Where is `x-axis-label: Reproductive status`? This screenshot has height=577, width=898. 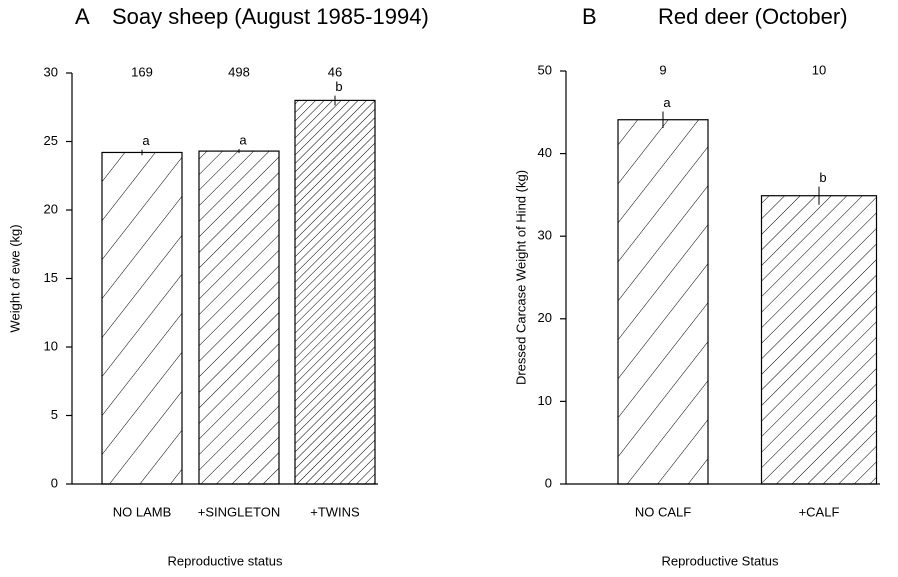 x-axis-label: Reproductive status is located at coordinates (225, 560).